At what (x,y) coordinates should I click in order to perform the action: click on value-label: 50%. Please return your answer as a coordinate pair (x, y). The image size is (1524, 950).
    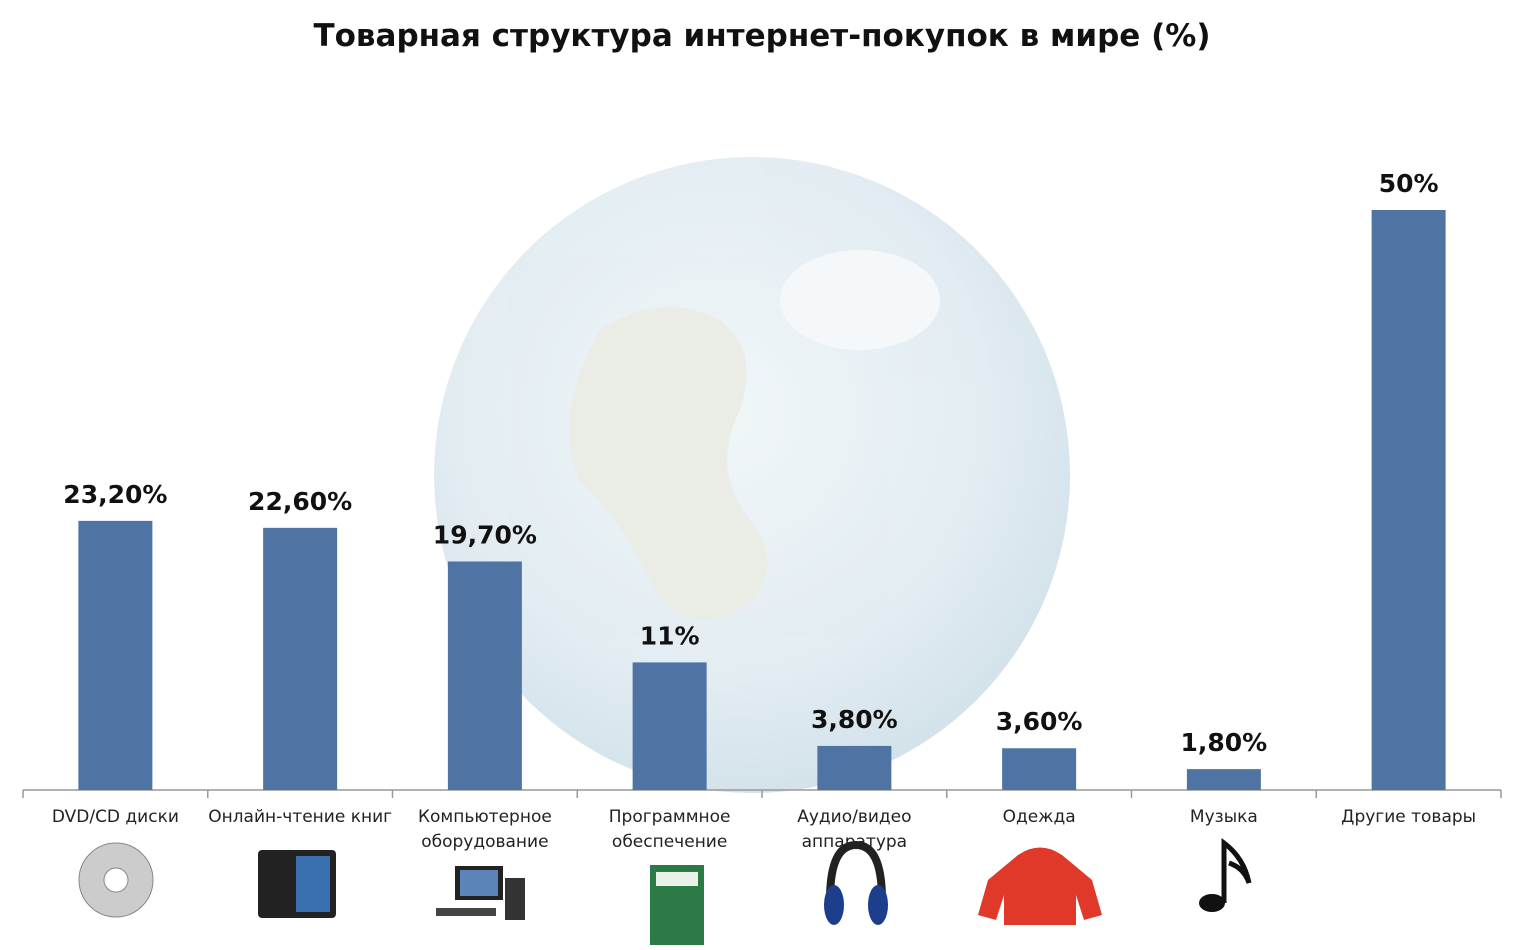
    Looking at the image, I should click on (1409, 183).